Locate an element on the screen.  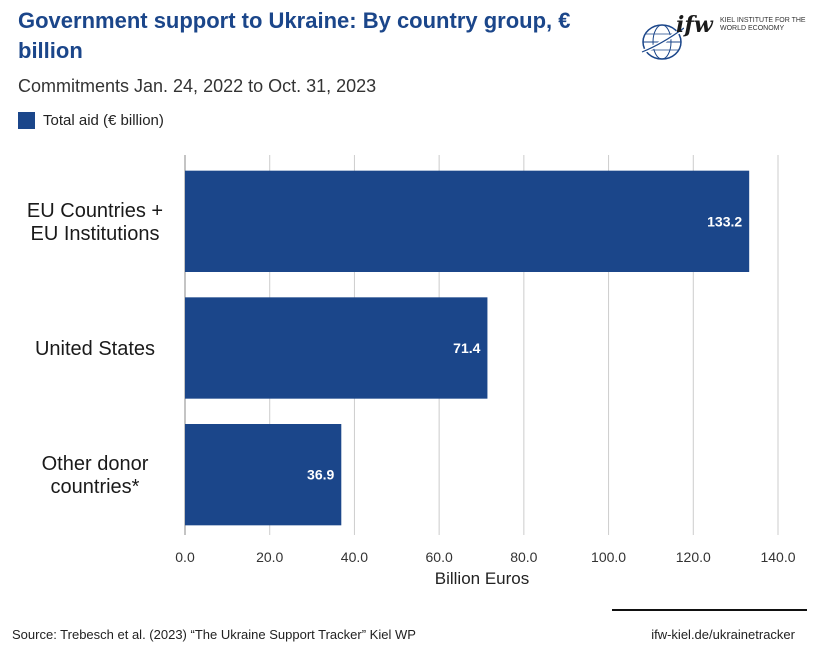
x-axis-label: Billion Euros is located at coordinates (482, 578).